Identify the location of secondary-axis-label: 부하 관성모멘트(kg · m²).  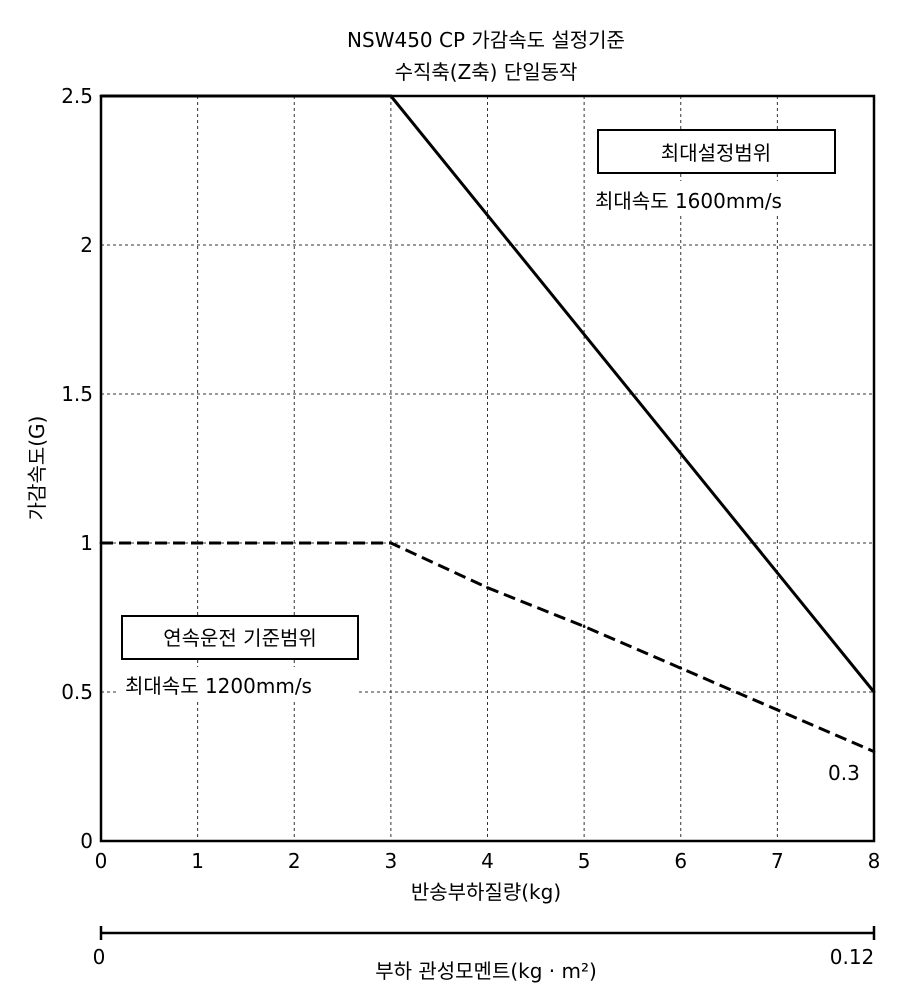
(486, 971).